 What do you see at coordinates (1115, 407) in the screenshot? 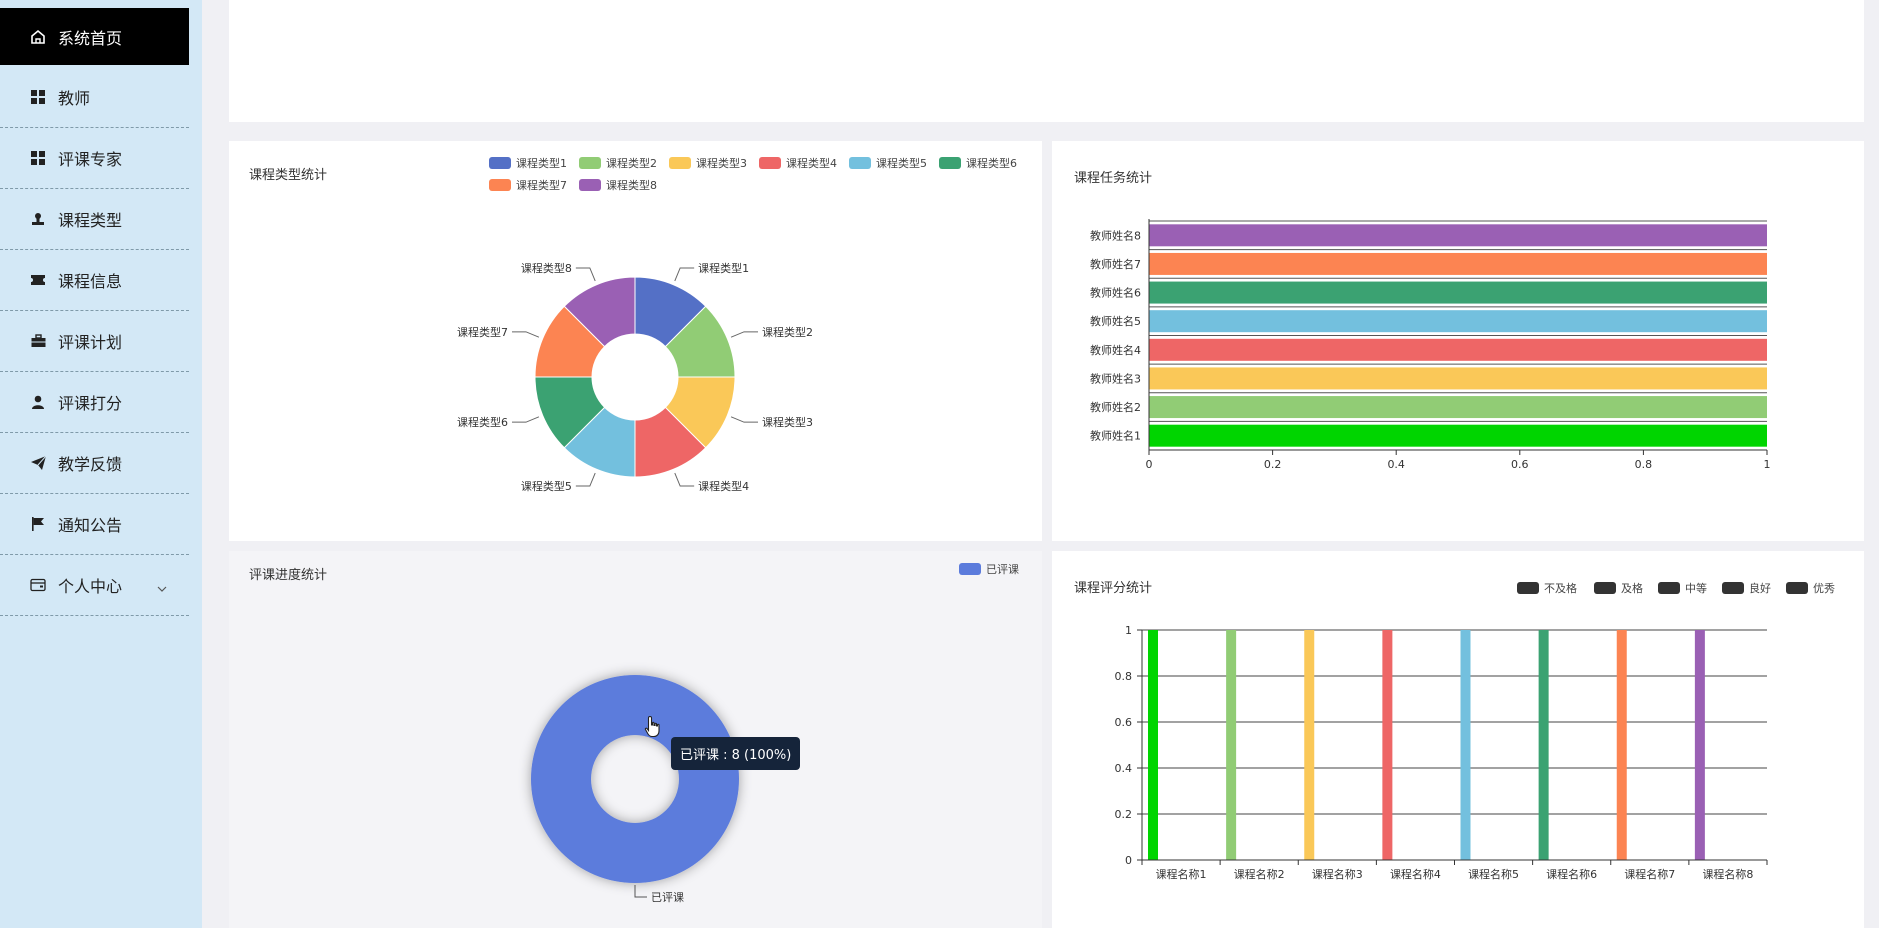
I see `y-tick-label: 教师姓名2` at bounding box center [1115, 407].